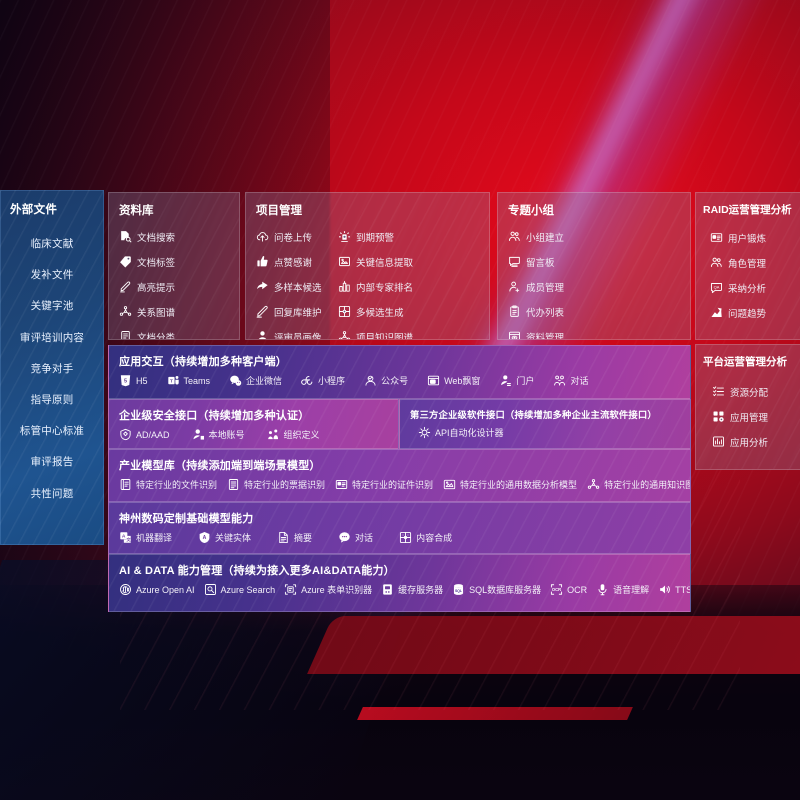 This screenshot has height=800, width=800. I want to click on sidebar-item-8: 审评报告, so click(52, 462).